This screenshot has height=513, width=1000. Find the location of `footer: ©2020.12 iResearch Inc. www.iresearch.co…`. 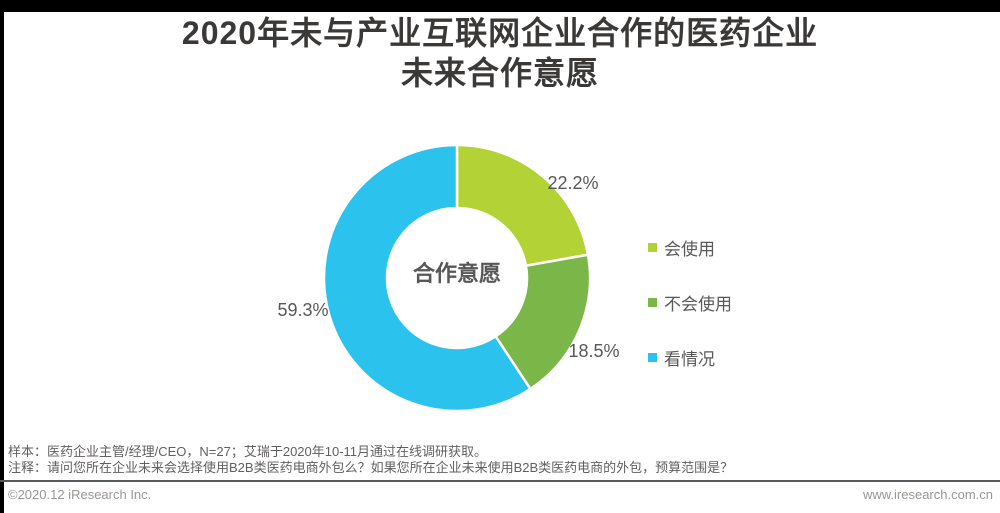

footer: ©2020.12 iResearch Inc. www.iresearch.co… is located at coordinates (500, 494).